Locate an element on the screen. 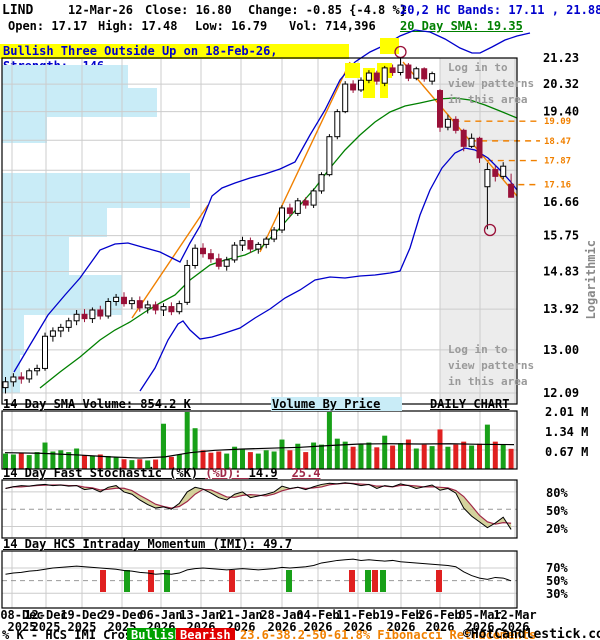  svg-text: 04-Feb is located at coordinates (317, 615).